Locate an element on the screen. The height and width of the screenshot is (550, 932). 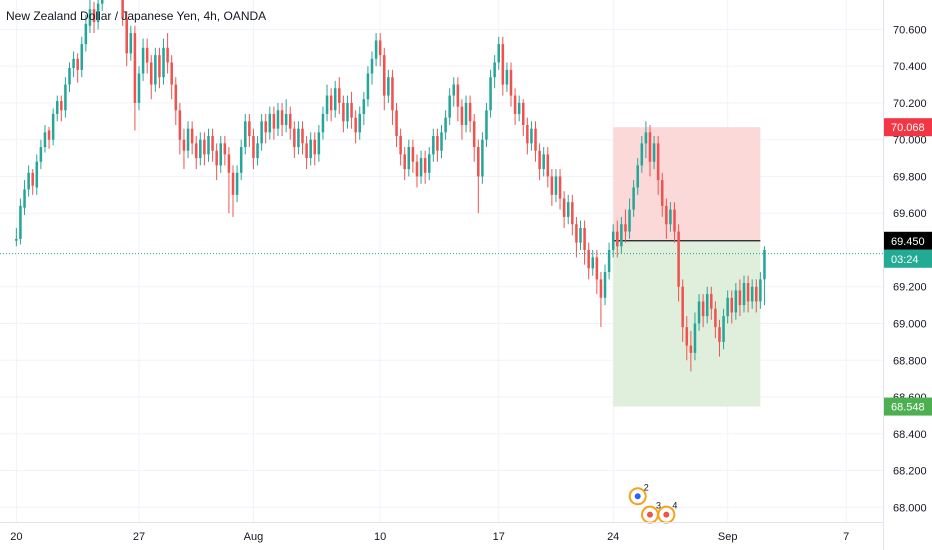
entry-price-label-text: 69.450 is located at coordinates (908, 242).